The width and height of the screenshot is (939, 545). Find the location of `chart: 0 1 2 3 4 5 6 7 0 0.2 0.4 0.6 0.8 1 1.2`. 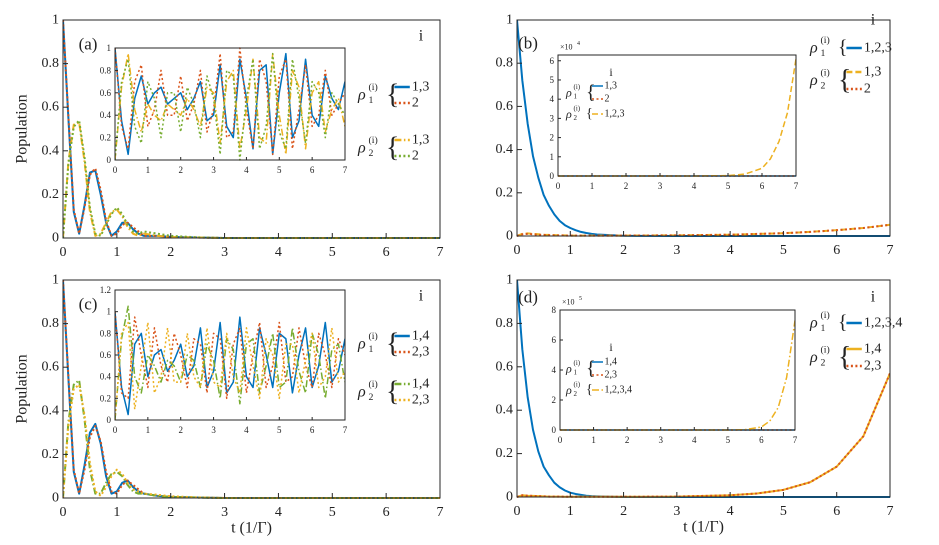

chart: 0 1 2 3 4 5 6 7 0 0.2 0.4 0.6 0.8 1 1.2 is located at coordinates (224, 360).